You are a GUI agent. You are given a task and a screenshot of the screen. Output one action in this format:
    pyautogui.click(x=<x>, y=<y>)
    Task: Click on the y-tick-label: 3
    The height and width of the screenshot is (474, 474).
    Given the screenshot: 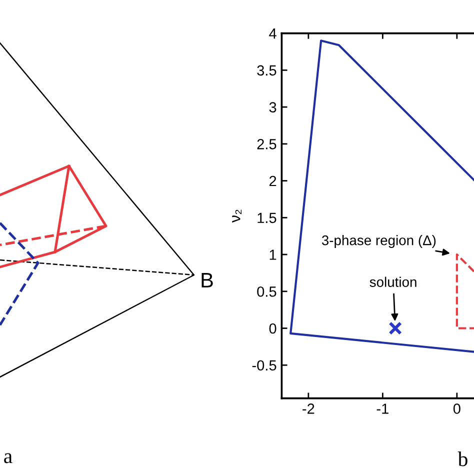 What is the action you would take?
    pyautogui.click(x=272, y=107)
    